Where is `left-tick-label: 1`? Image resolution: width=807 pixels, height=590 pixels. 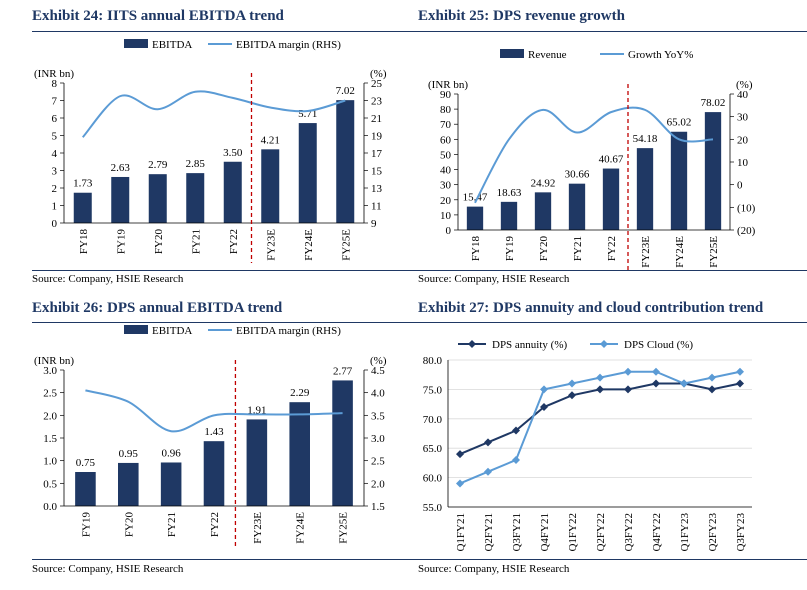 left-tick-label: 1 is located at coordinates (55, 207).